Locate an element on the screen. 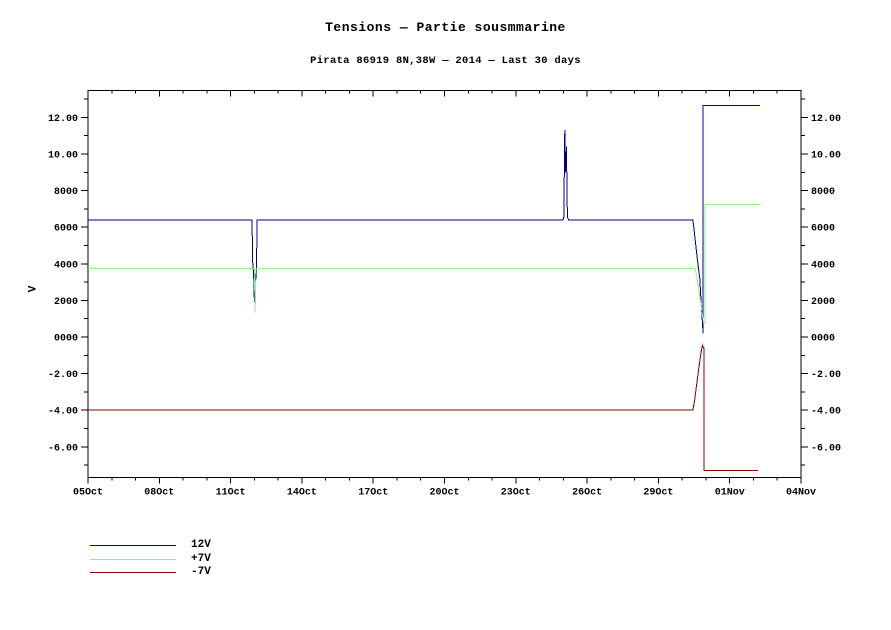 The height and width of the screenshot is (630, 891). svg-text: 17Oct is located at coordinates (373, 493).